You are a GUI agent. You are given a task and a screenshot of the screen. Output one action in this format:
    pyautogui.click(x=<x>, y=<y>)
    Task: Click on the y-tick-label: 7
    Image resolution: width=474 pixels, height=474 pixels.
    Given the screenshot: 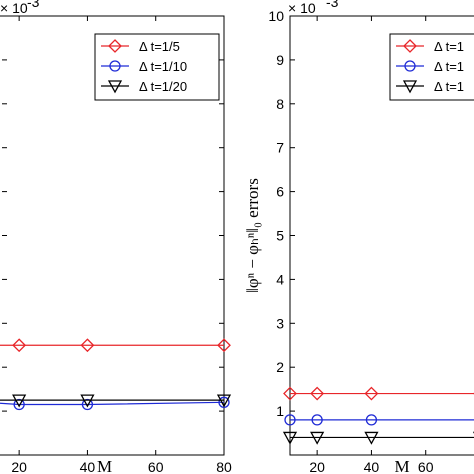 What is the action you would take?
    pyautogui.click(x=280, y=148)
    